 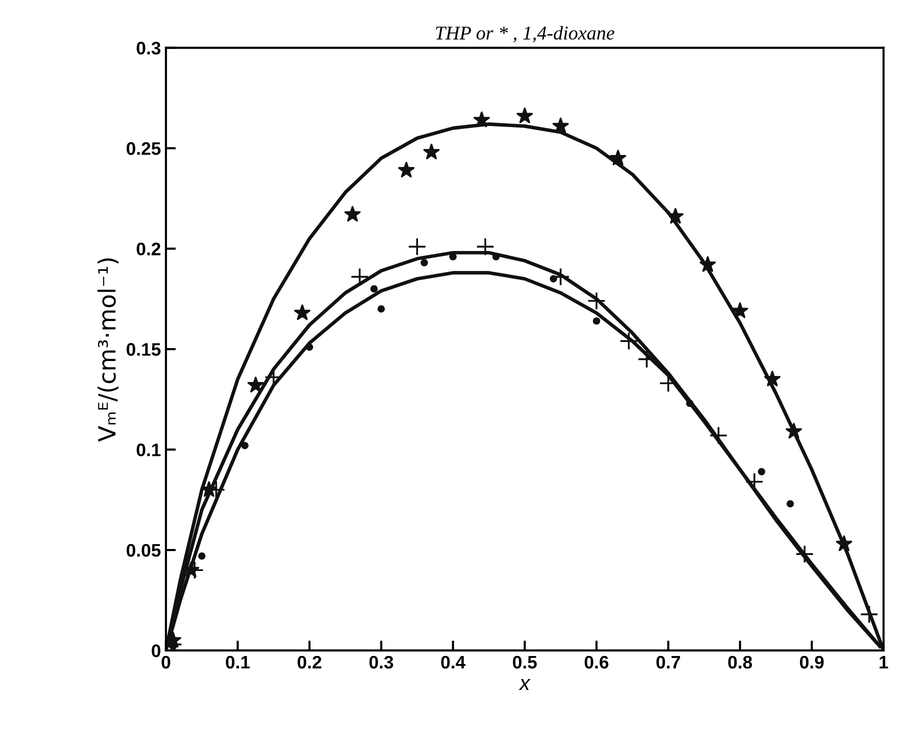 What do you see at coordinates (143, 550) in the screenshot?
I see `y-tick-label: 0.05` at bounding box center [143, 550].